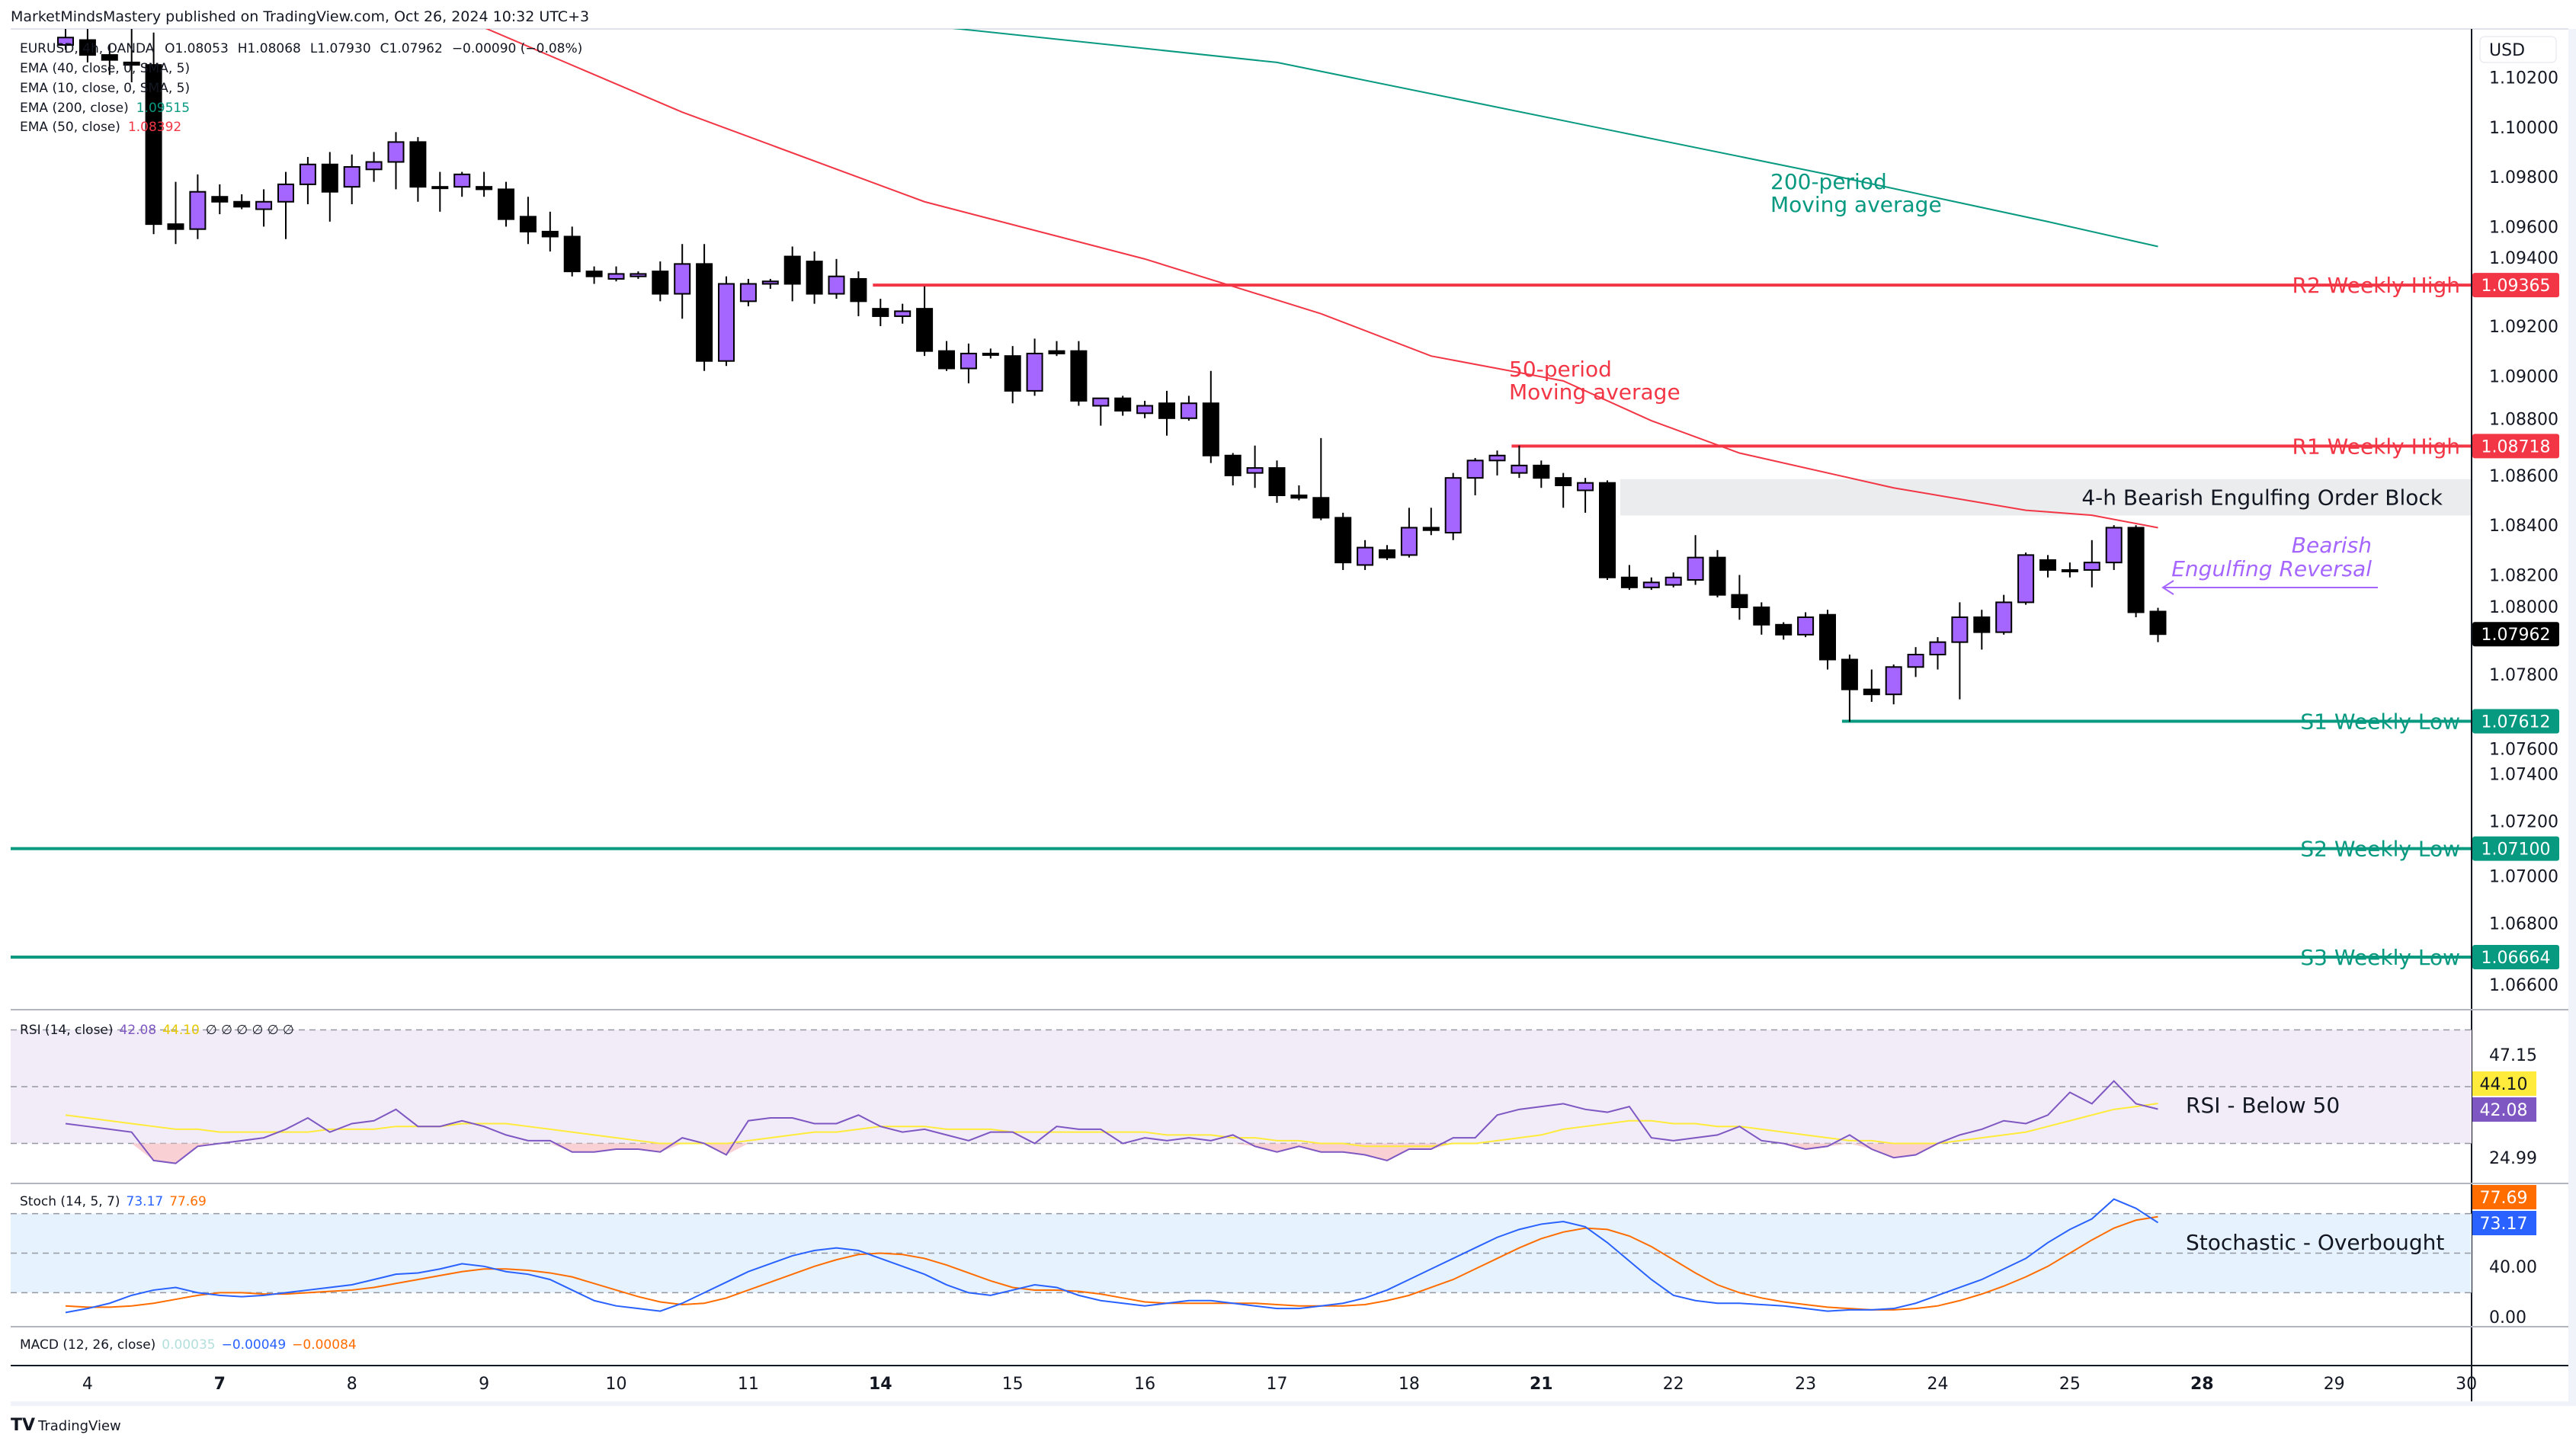 This screenshot has height=1441, width=2576. I want to click on order-block-label: 4-h Bearish Engulfing Order Block, so click(2262, 498).